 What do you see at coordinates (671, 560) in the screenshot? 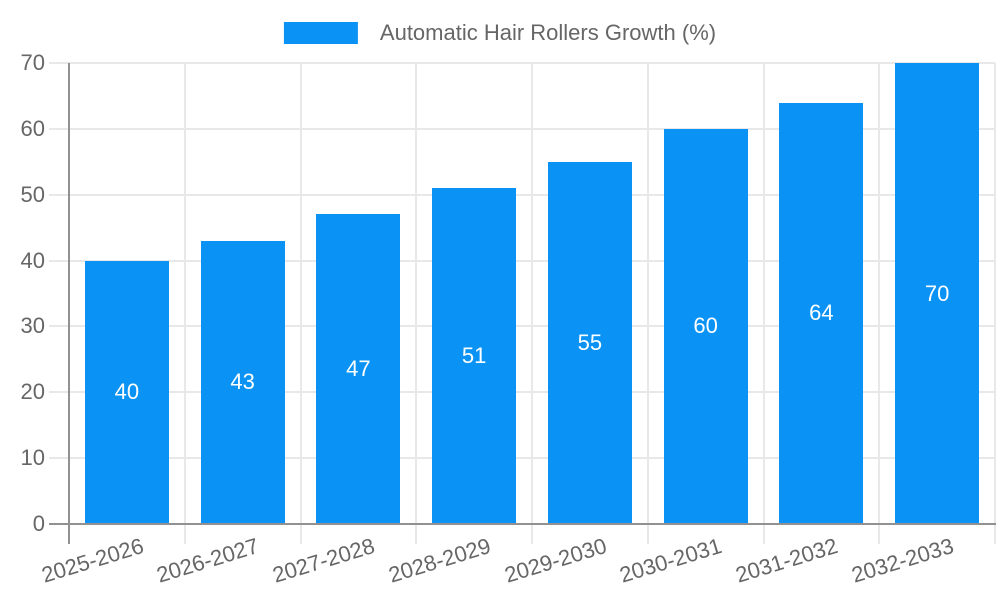
I see `x-tick-label: 2030-2031` at bounding box center [671, 560].